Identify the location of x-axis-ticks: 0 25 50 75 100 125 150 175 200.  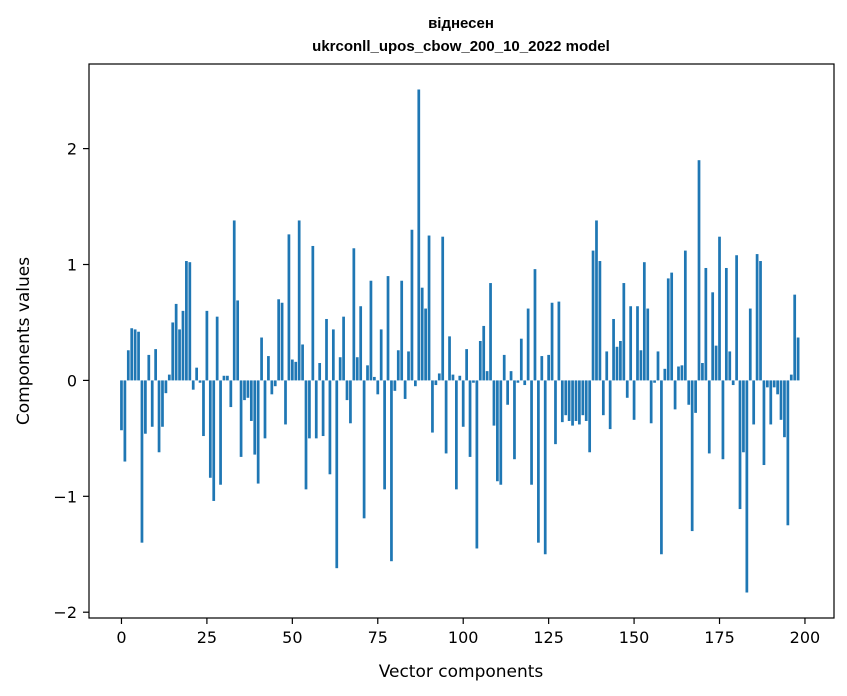
(468, 632).